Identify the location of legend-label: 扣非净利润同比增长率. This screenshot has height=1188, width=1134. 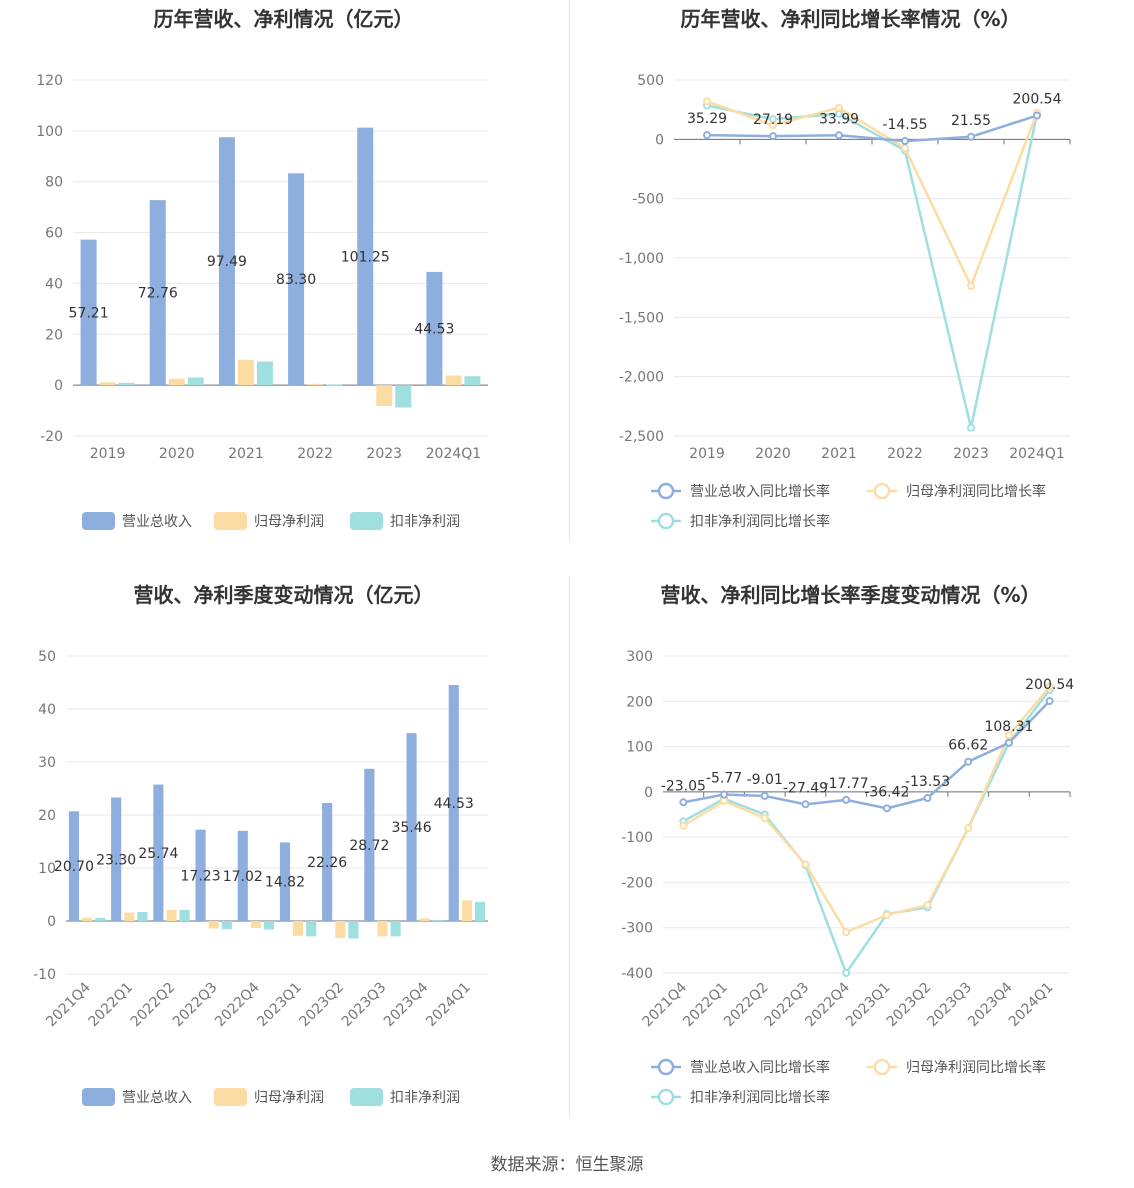
(760, 521).